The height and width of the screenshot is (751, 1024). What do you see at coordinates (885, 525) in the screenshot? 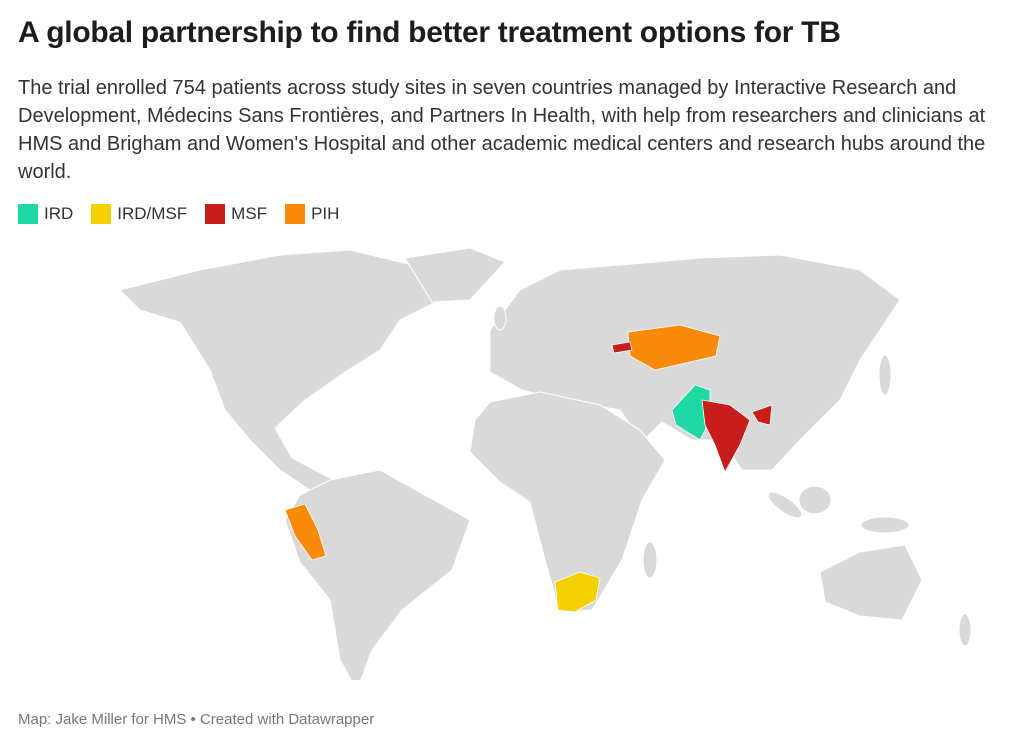
I see `new-guinea` at bounding box center [885, 525].